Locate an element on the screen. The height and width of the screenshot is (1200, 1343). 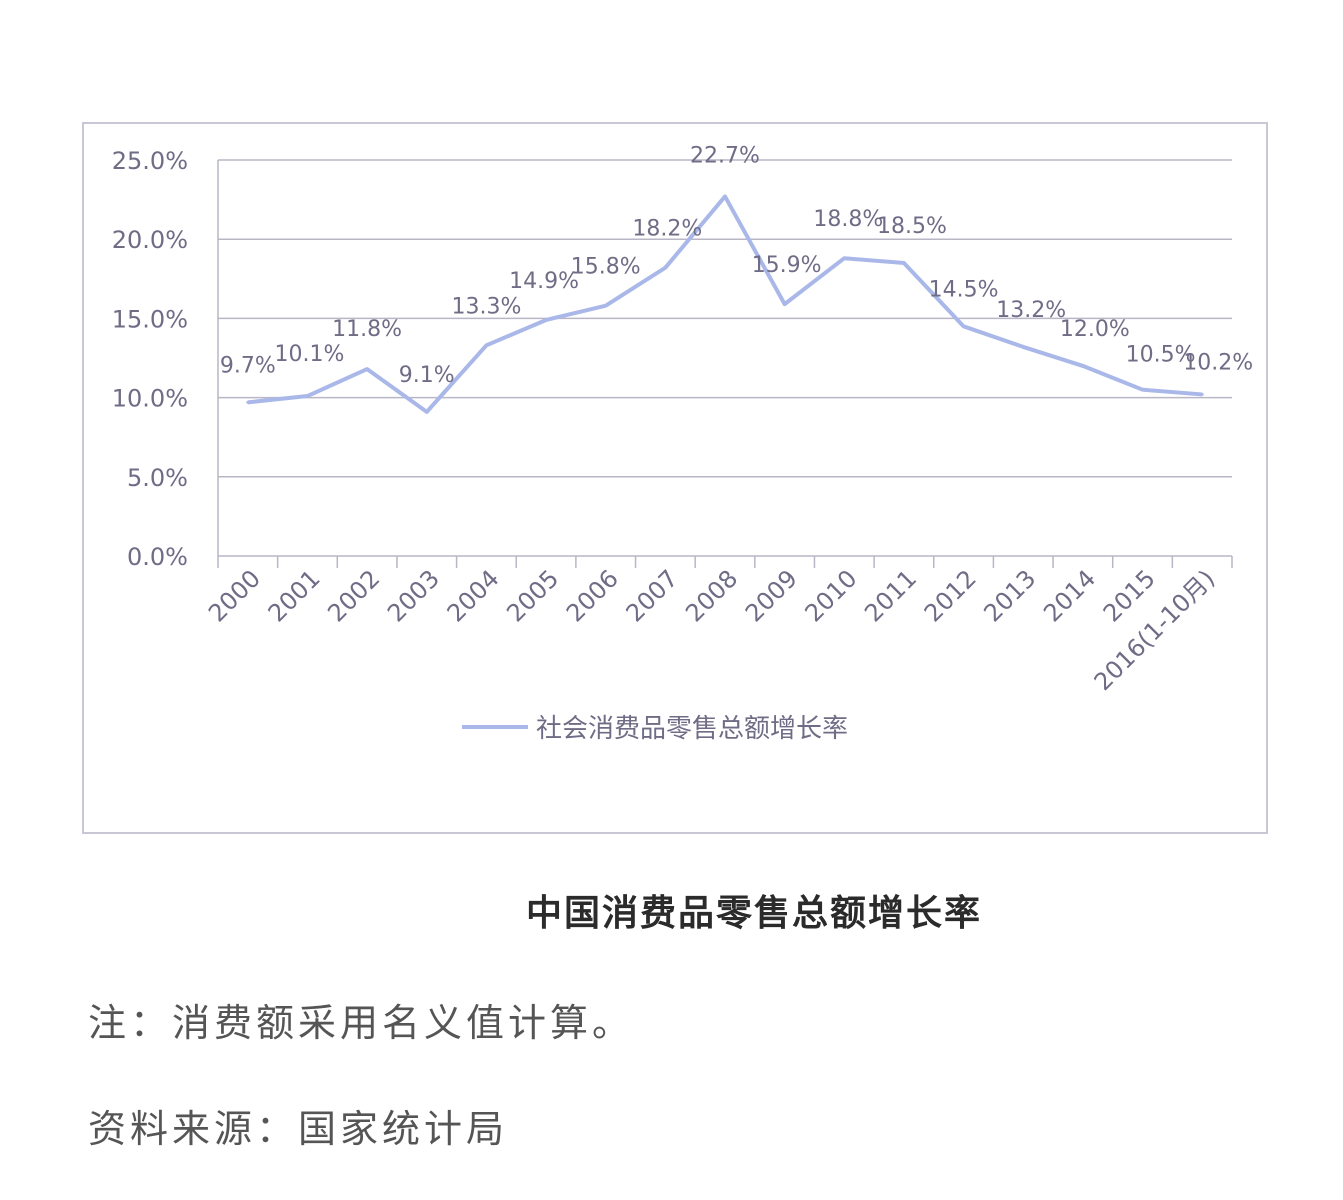
x-tick-label: 2014 is located at coordinates (1069, 595).